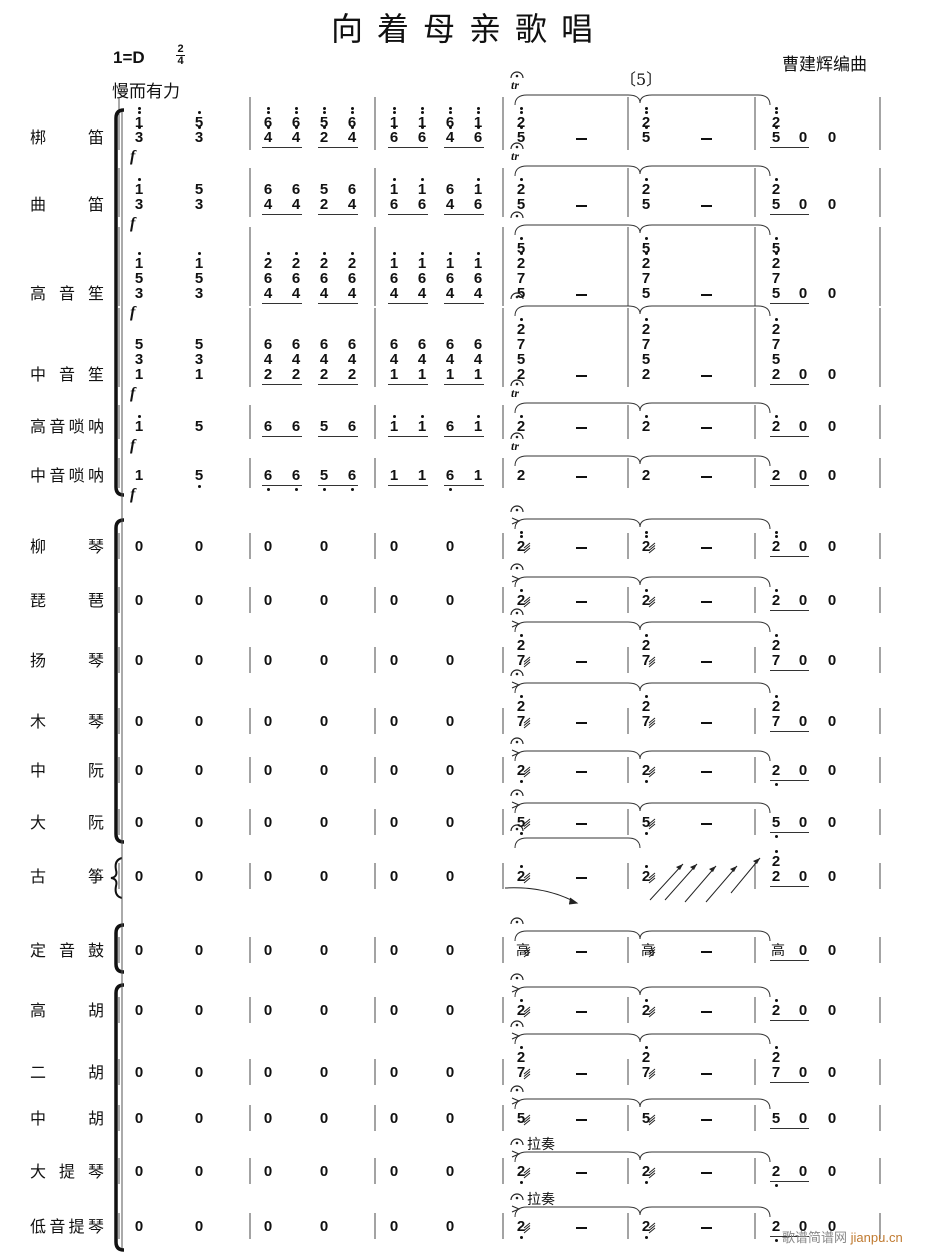  What do you see at coordinates (67, 721) in the screenshot?
I see `instrument-name: 木 琴` at bounding box center [67, 721].